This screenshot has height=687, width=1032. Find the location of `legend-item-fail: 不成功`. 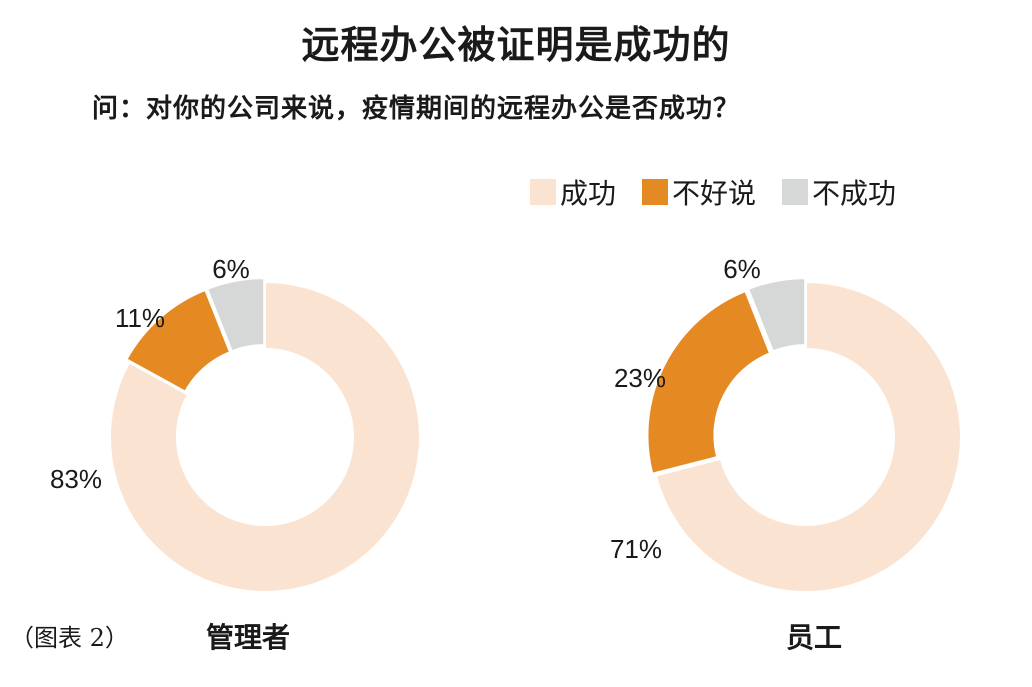

legend-item-fail: 不成功 is located at coordinates (839, 192).